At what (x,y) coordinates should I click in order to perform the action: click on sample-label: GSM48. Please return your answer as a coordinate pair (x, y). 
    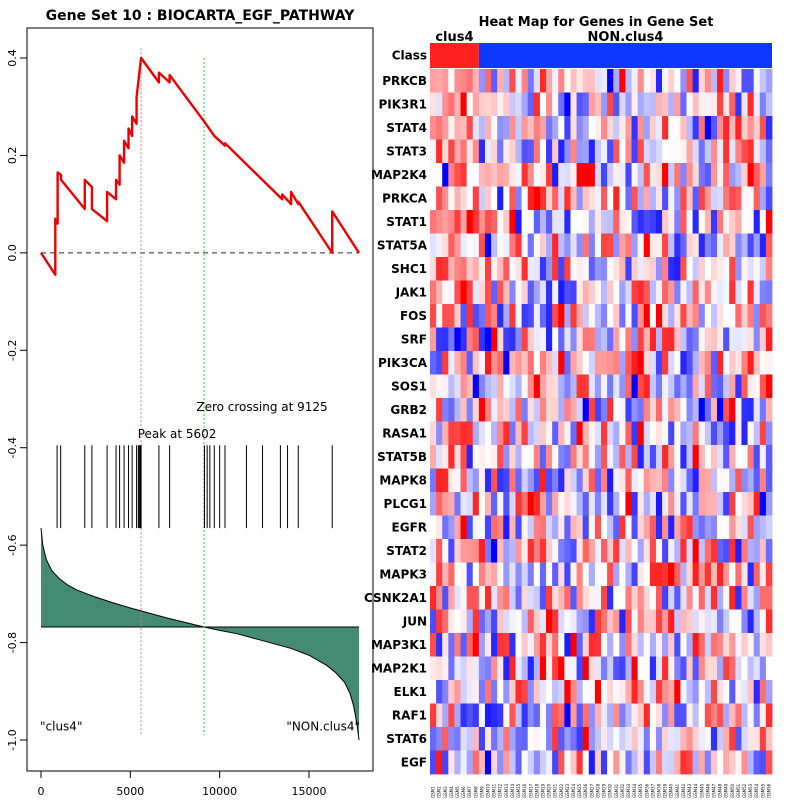
    Looking at the image, I should click on (720, 790).